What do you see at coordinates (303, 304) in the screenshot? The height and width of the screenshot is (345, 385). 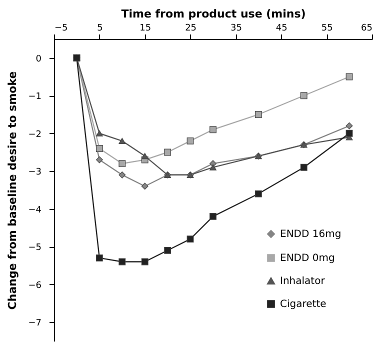 I see `legend-label: Cigarette` at bounding box center [303, 304].